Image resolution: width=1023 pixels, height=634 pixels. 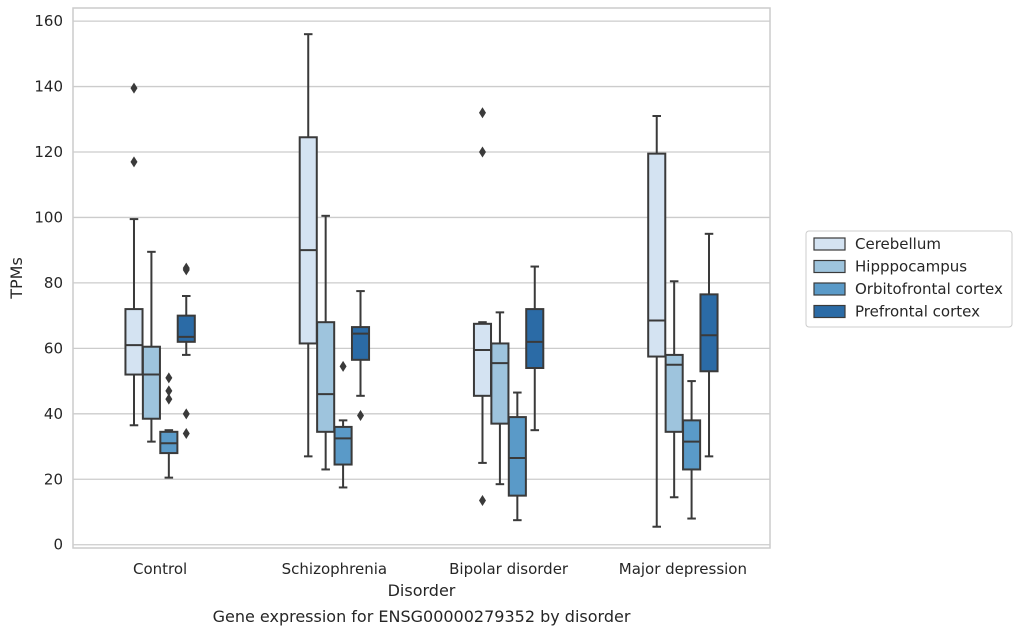 What do you see at coordinates (929, 289) in the screenshot?
I see `legend-label: Orbitofrontal cortex` at bounding box center [929, 289].